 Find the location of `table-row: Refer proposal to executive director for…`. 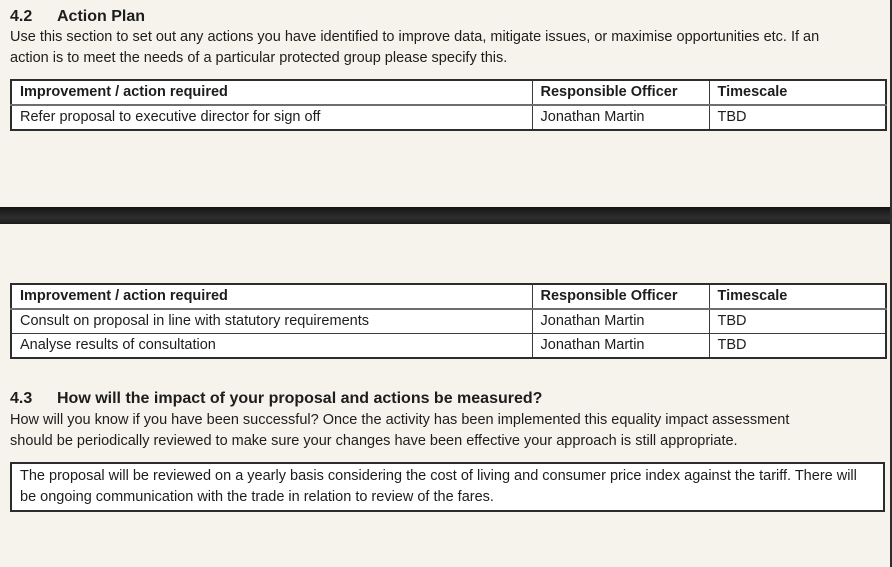

table-row: Refer proposal to executive director for… is located at coordinates (448, 117).